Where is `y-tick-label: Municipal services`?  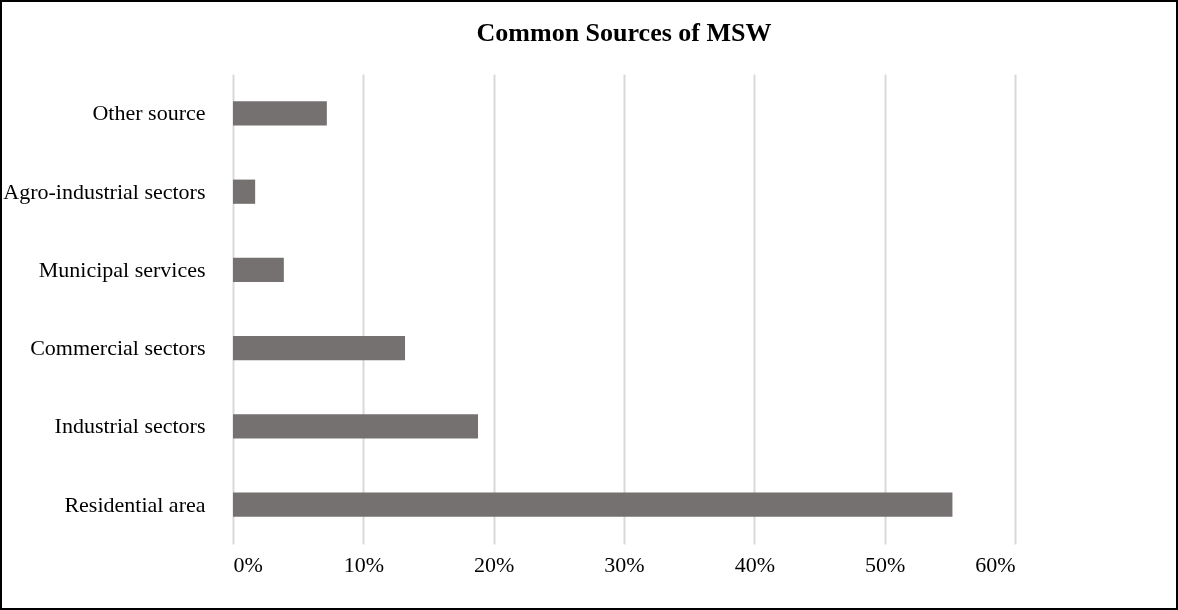 y-tick-label: Municipal services is located at coordinates (122, 269).